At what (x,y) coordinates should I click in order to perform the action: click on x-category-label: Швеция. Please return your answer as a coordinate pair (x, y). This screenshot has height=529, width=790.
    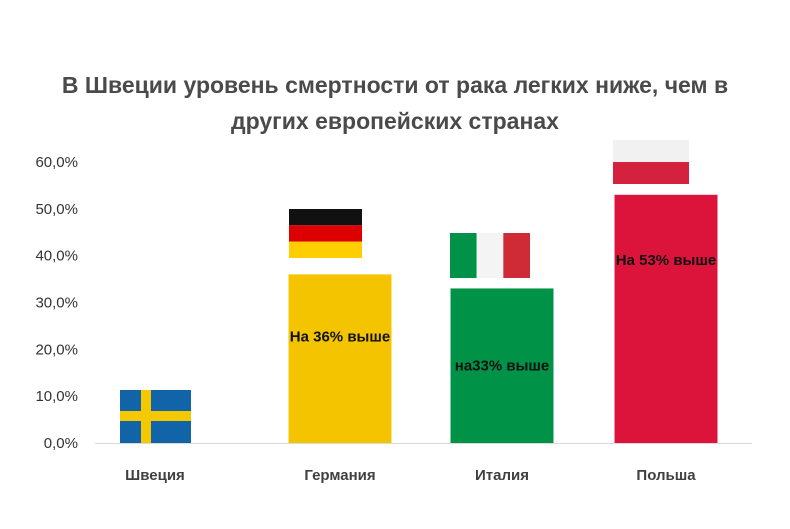
    Looking at the image, I should click on (155, 475).